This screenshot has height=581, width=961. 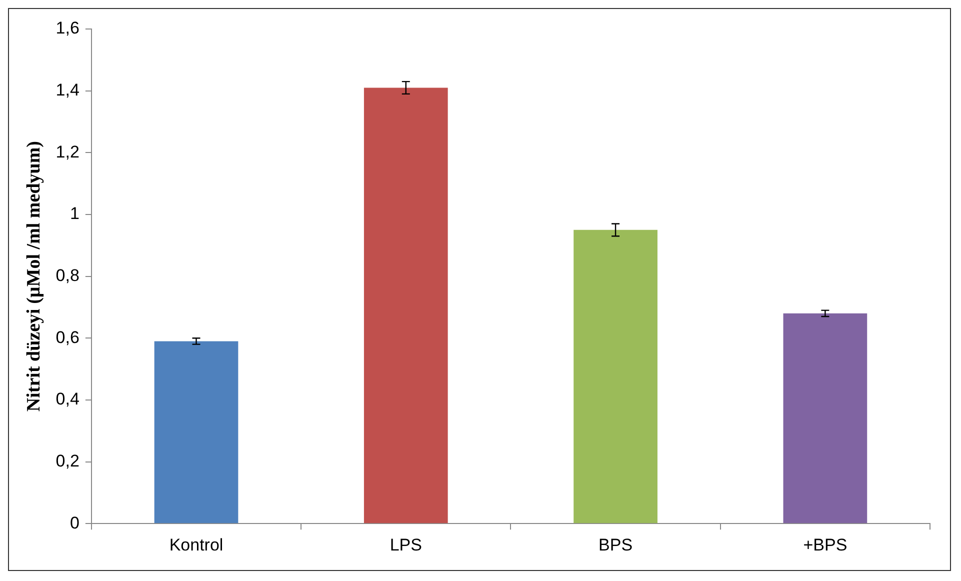 What do you see at coordinates (615, 544) in the screenshot?
I see `x-tick-label: BPS` at bounding box center [615, 544].